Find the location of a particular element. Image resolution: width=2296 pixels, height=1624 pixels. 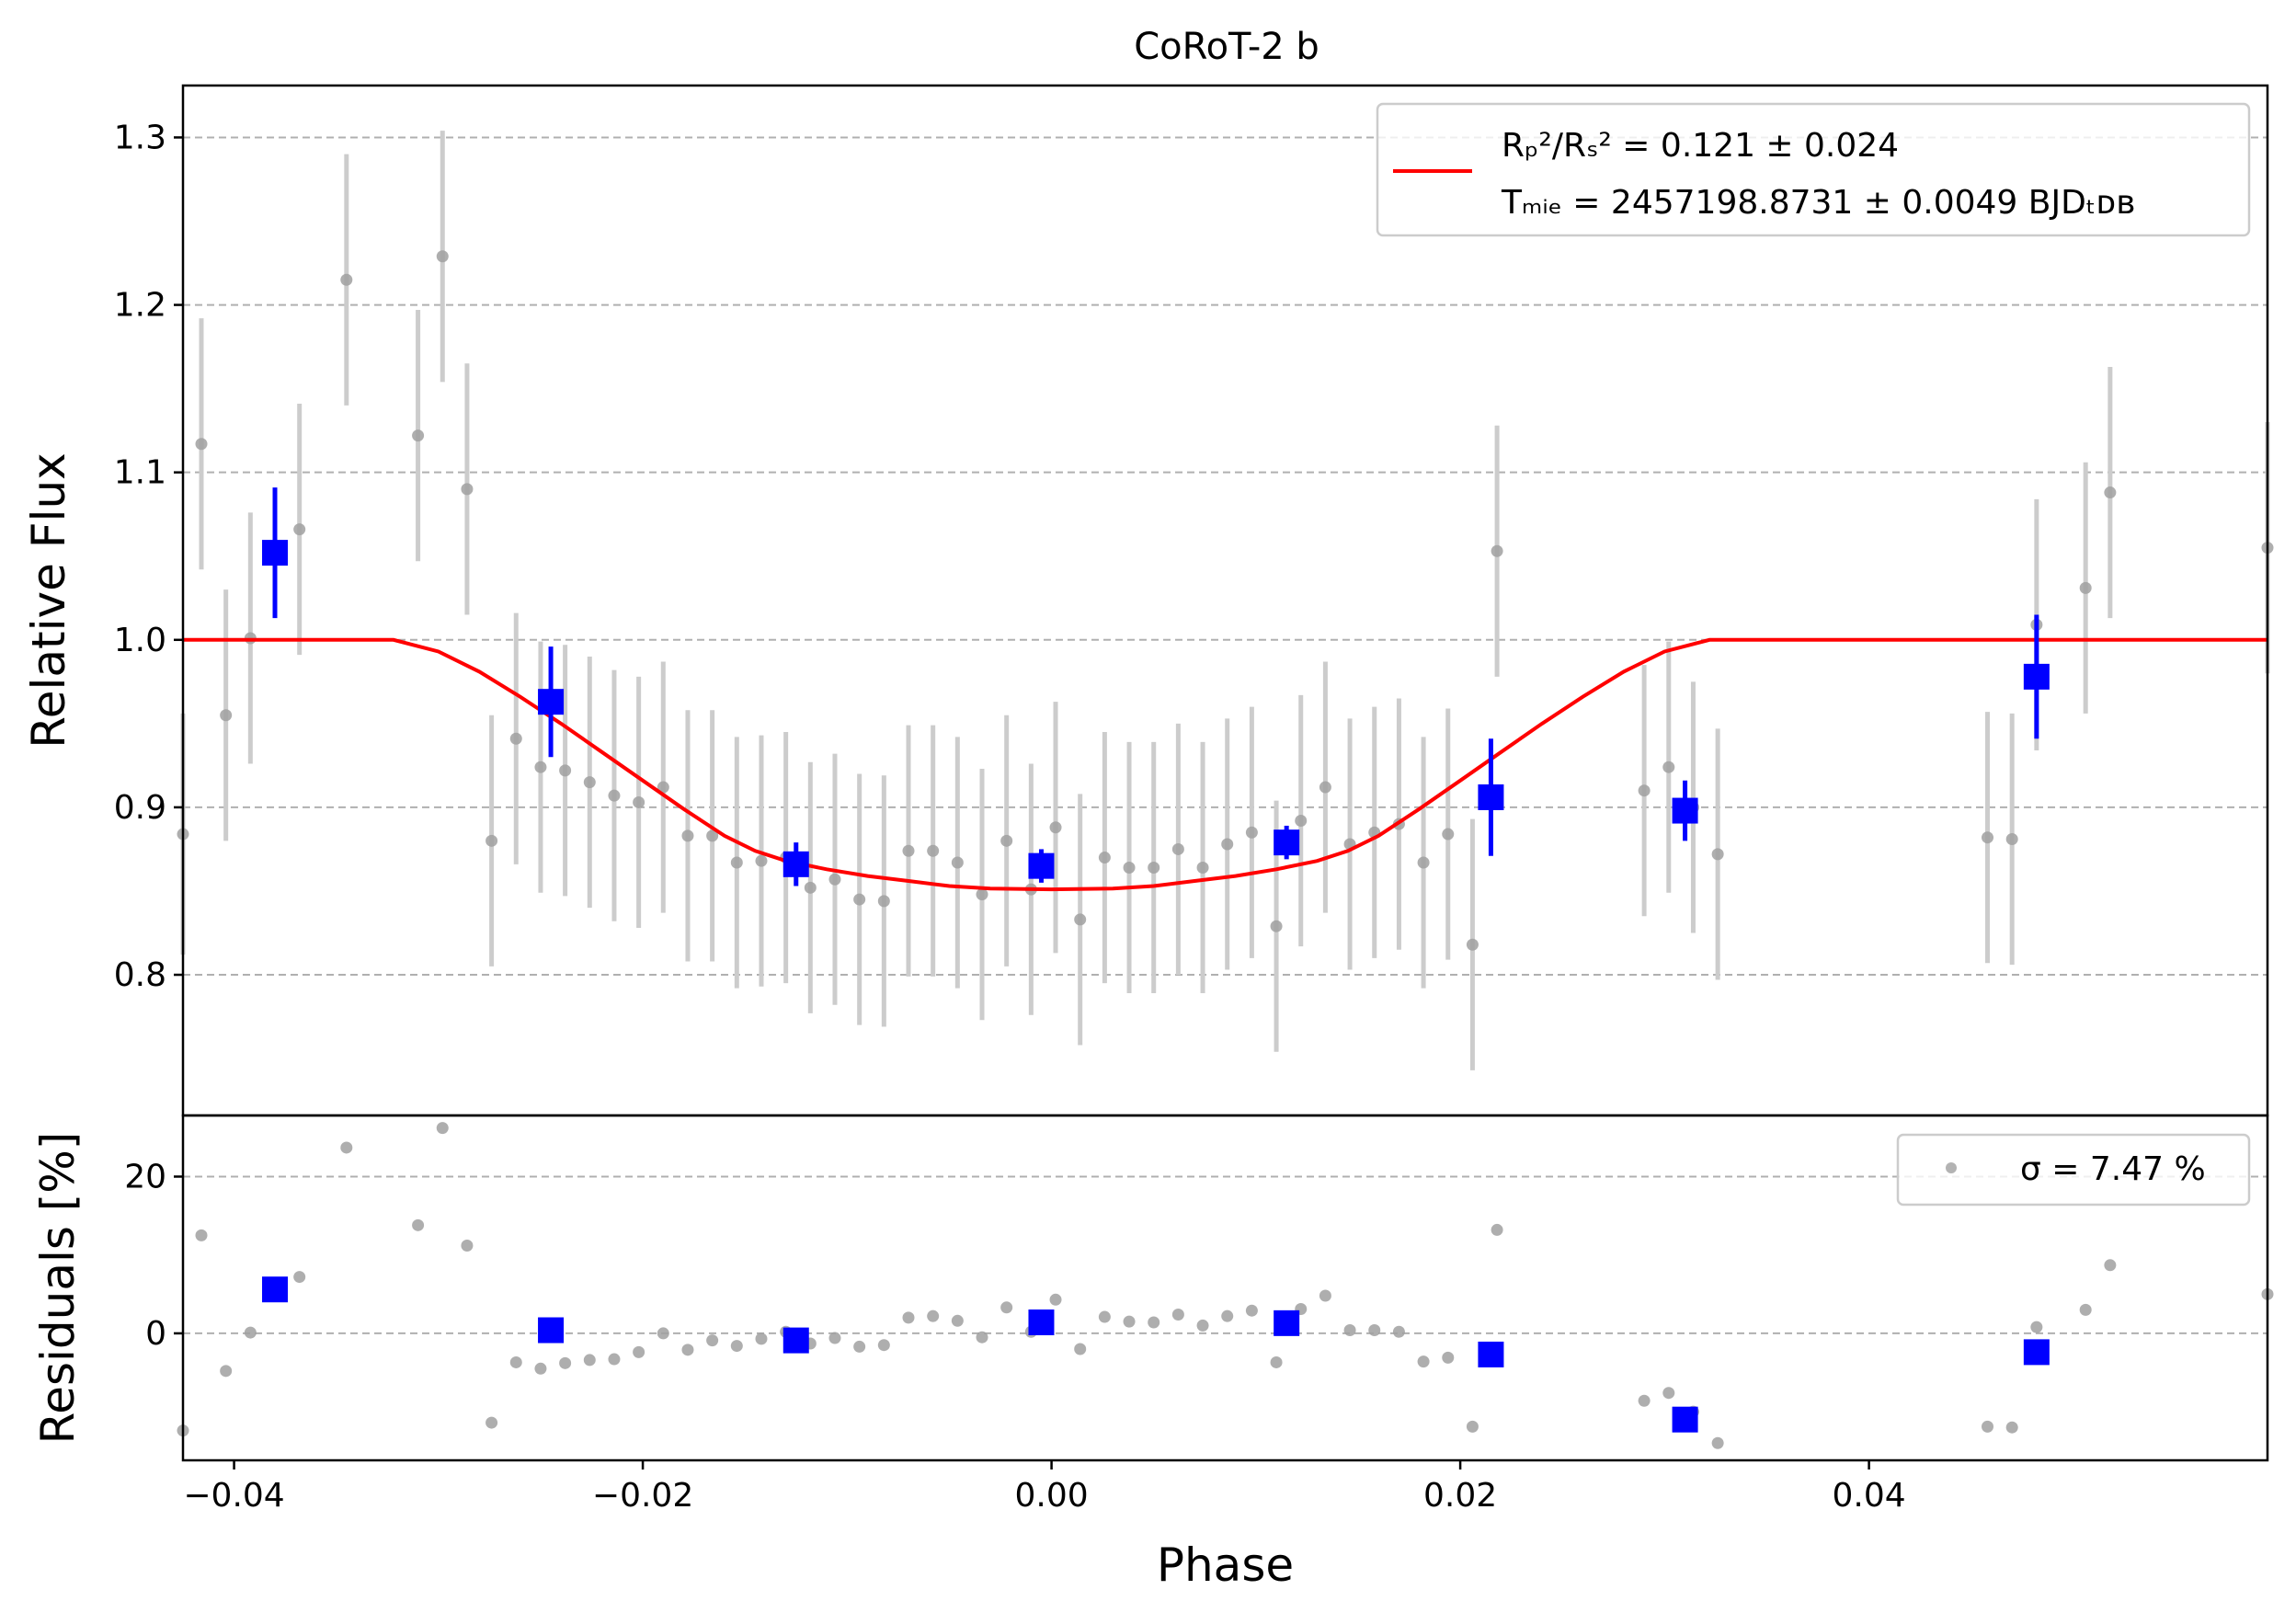

x-tick-label: −0.02 is located at coordinates (642, 1496).